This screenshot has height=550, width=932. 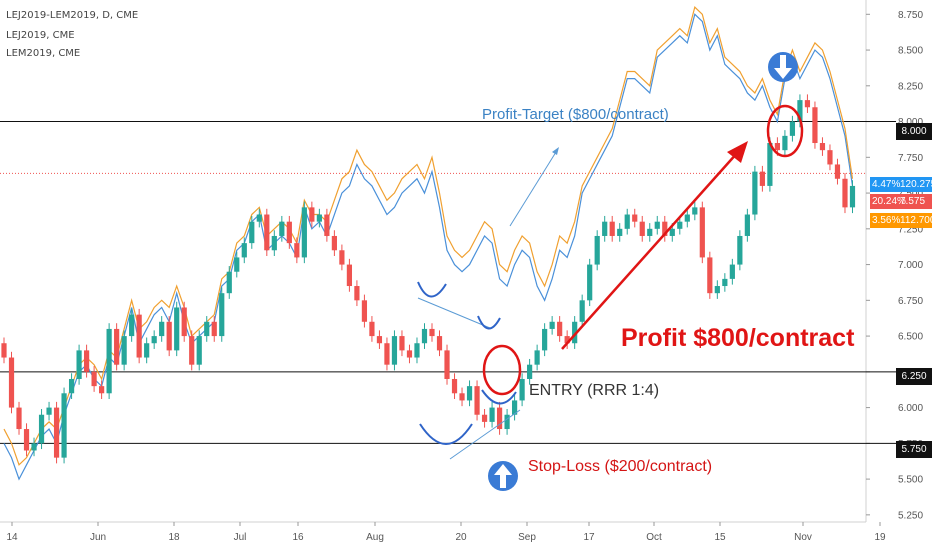 What do you see at coordinates (485, 434) in the screenshot?
I see `trend-line-bottom` at bounding box center [485, 434].